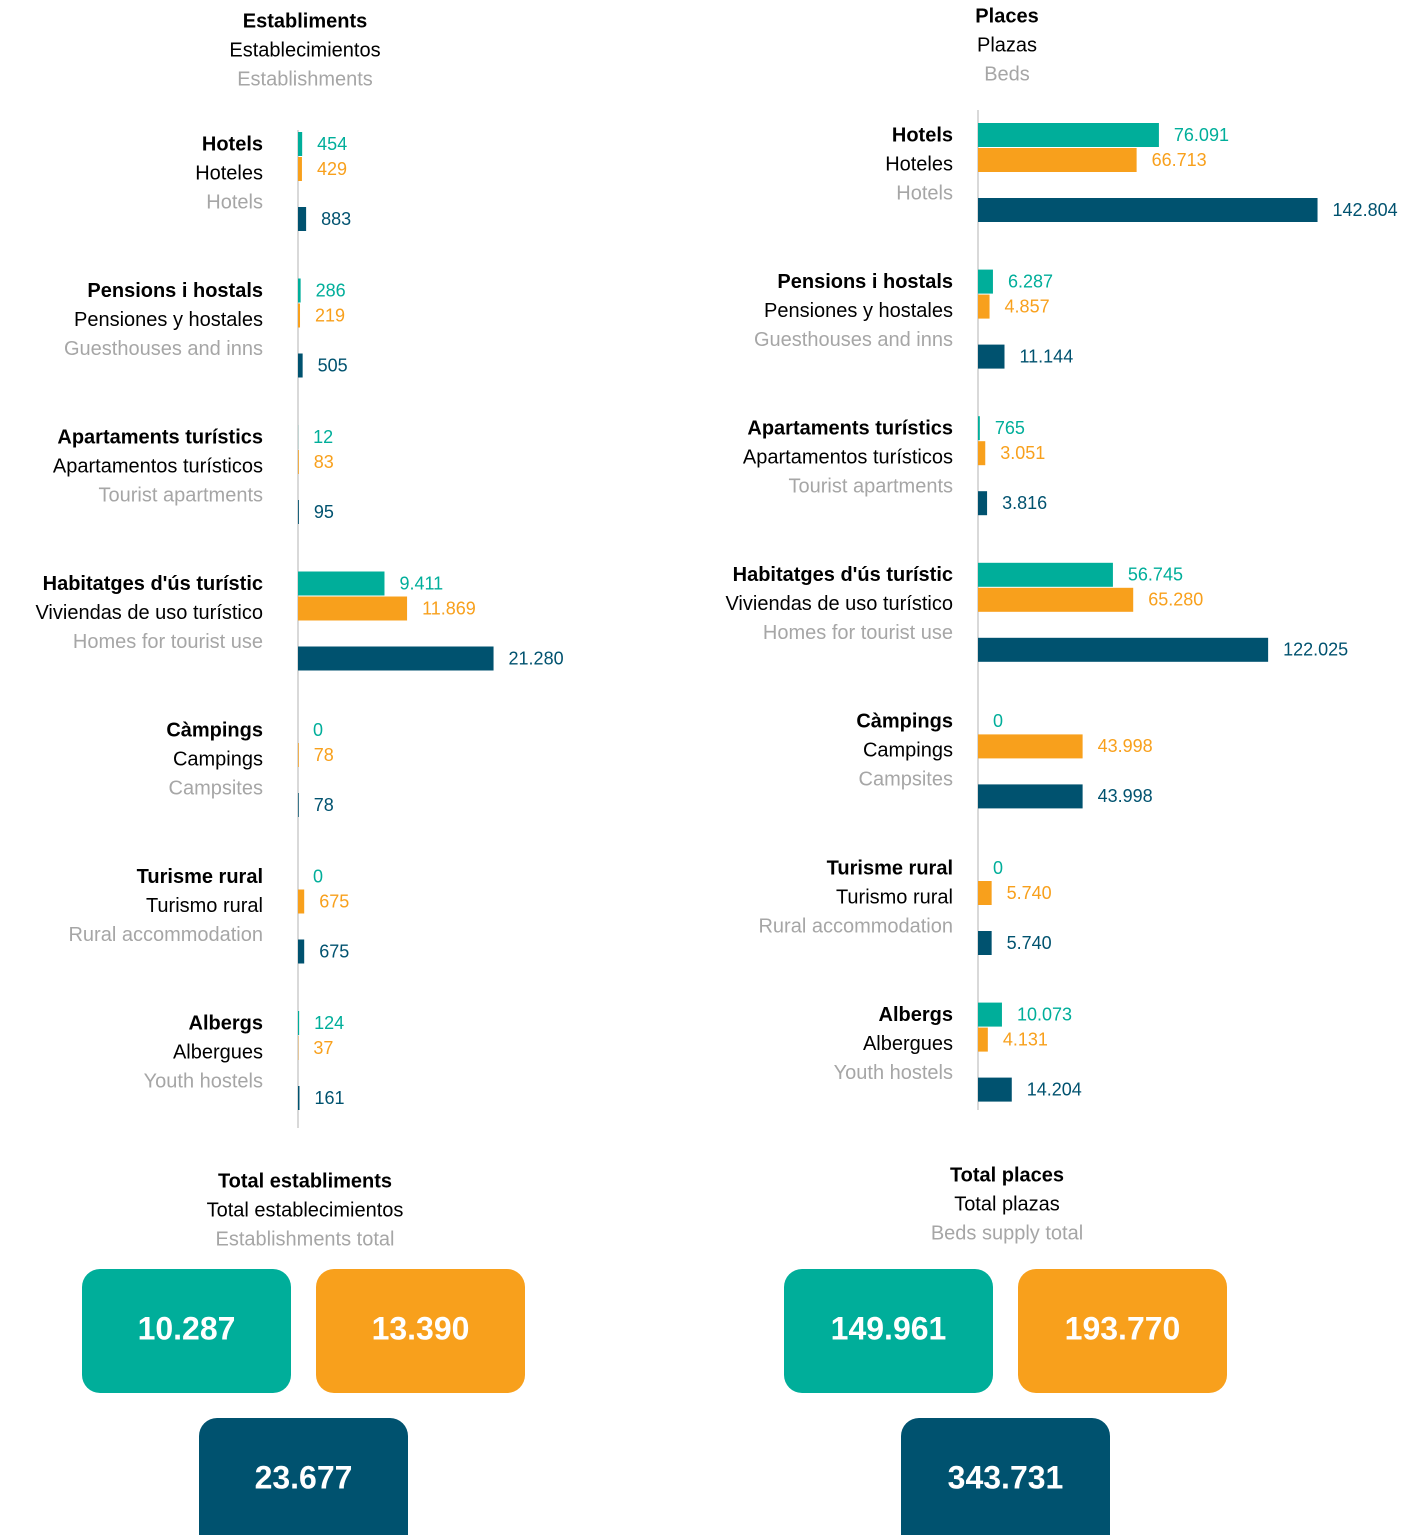 The height and width of the screenshot is (1535, 1402). I want to click on total-value: 13.390, so click(421, 1328).